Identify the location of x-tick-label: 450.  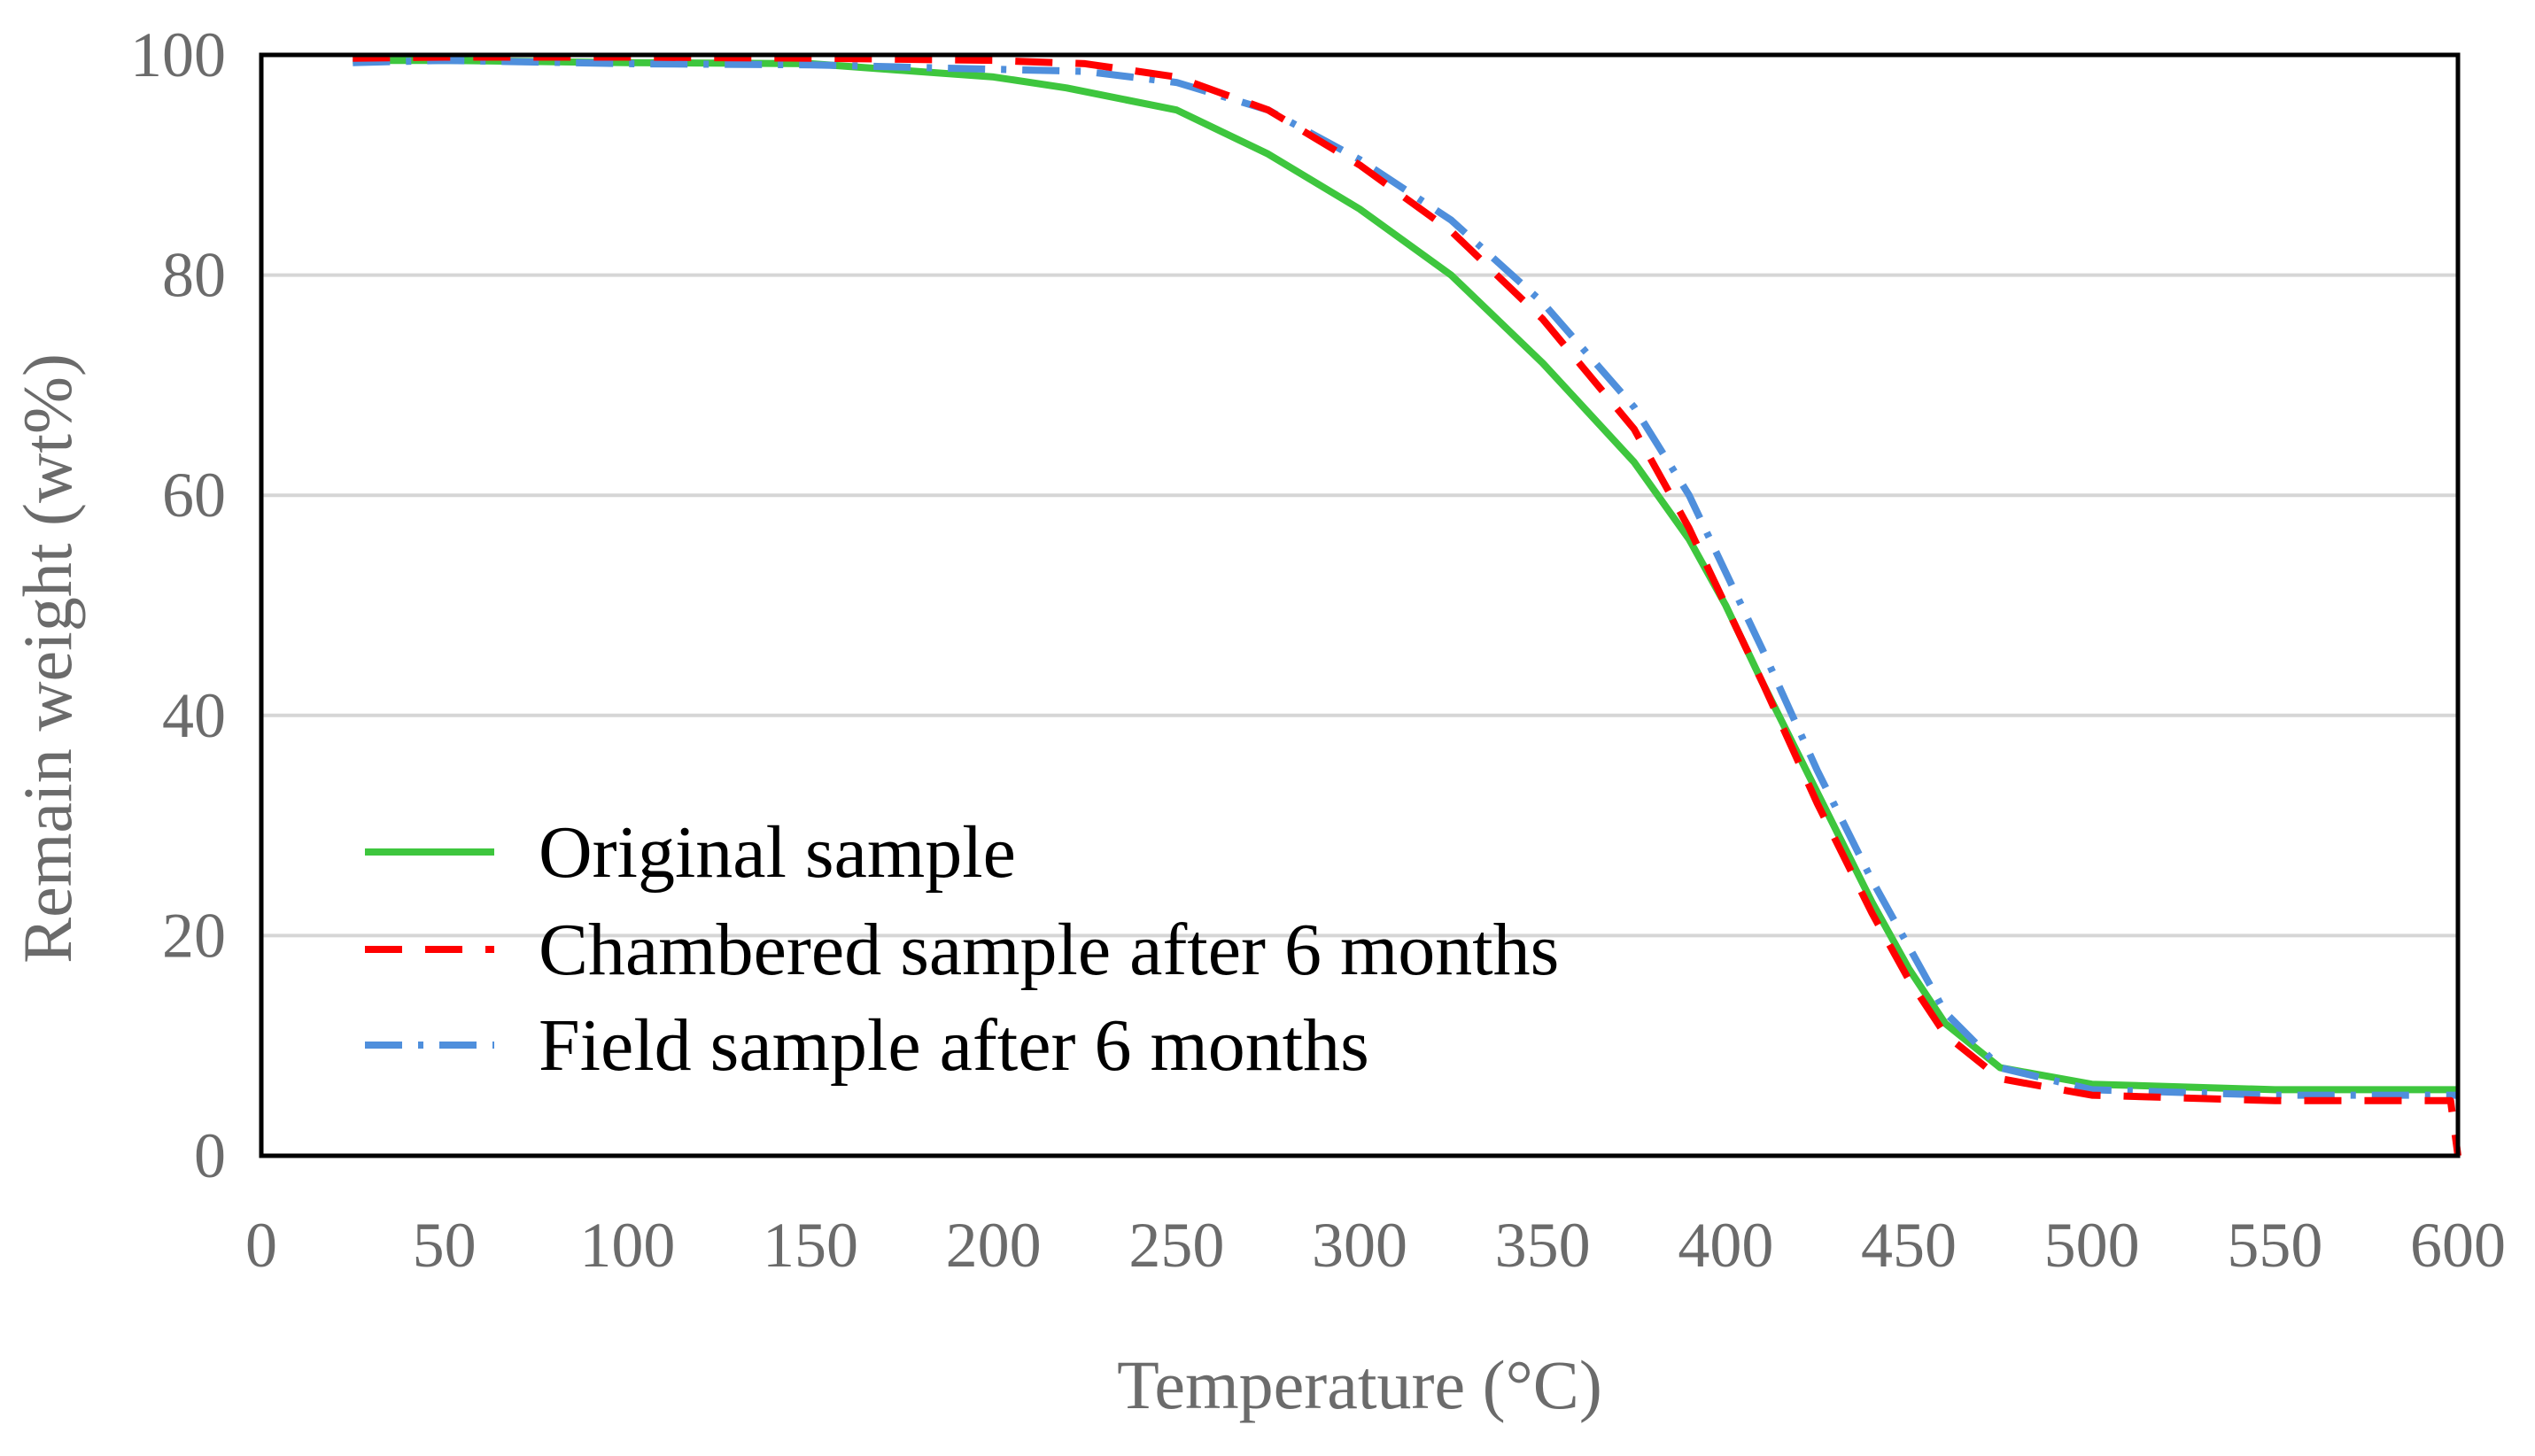
(1909, 1245).